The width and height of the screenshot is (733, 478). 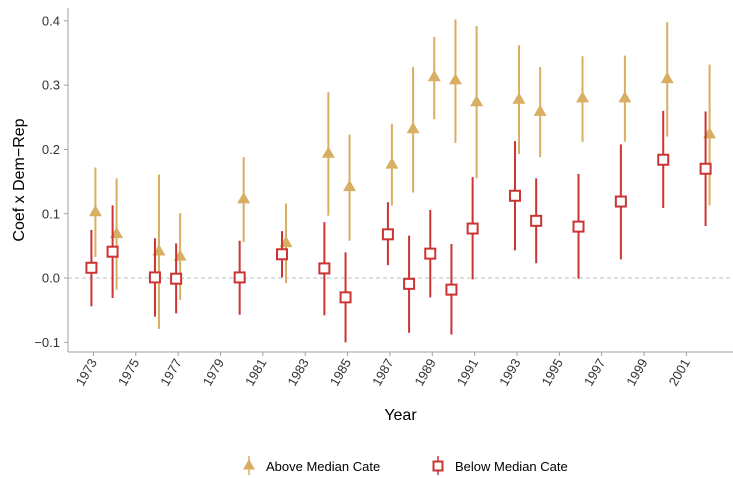 I want to click on legend: Above Median Cate Below Median Cate, so click(x=405, y=465).